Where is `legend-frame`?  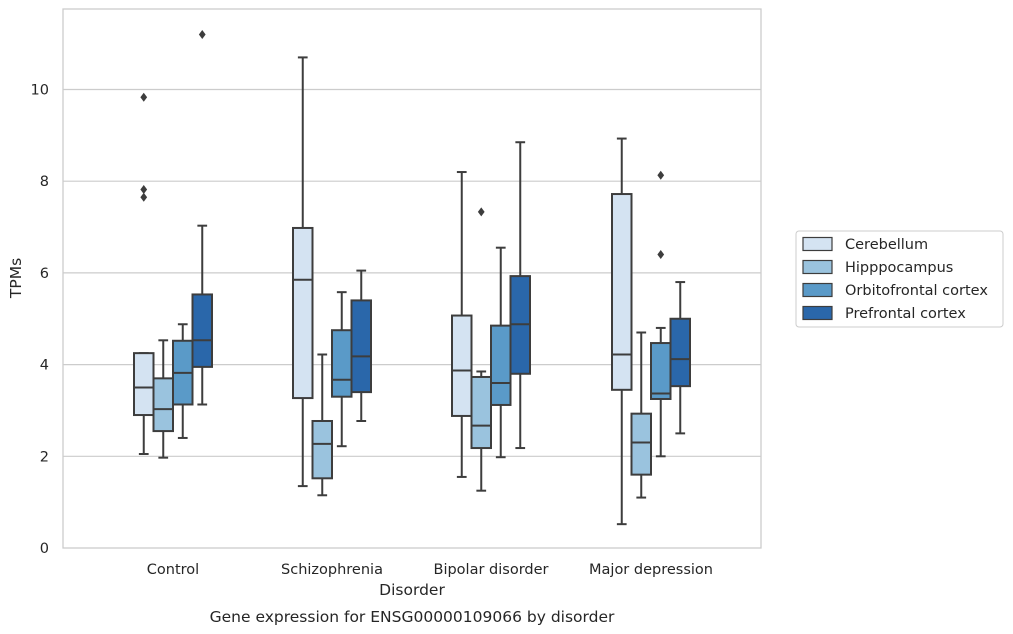 legend-frame is located at coordinates (899, 279).